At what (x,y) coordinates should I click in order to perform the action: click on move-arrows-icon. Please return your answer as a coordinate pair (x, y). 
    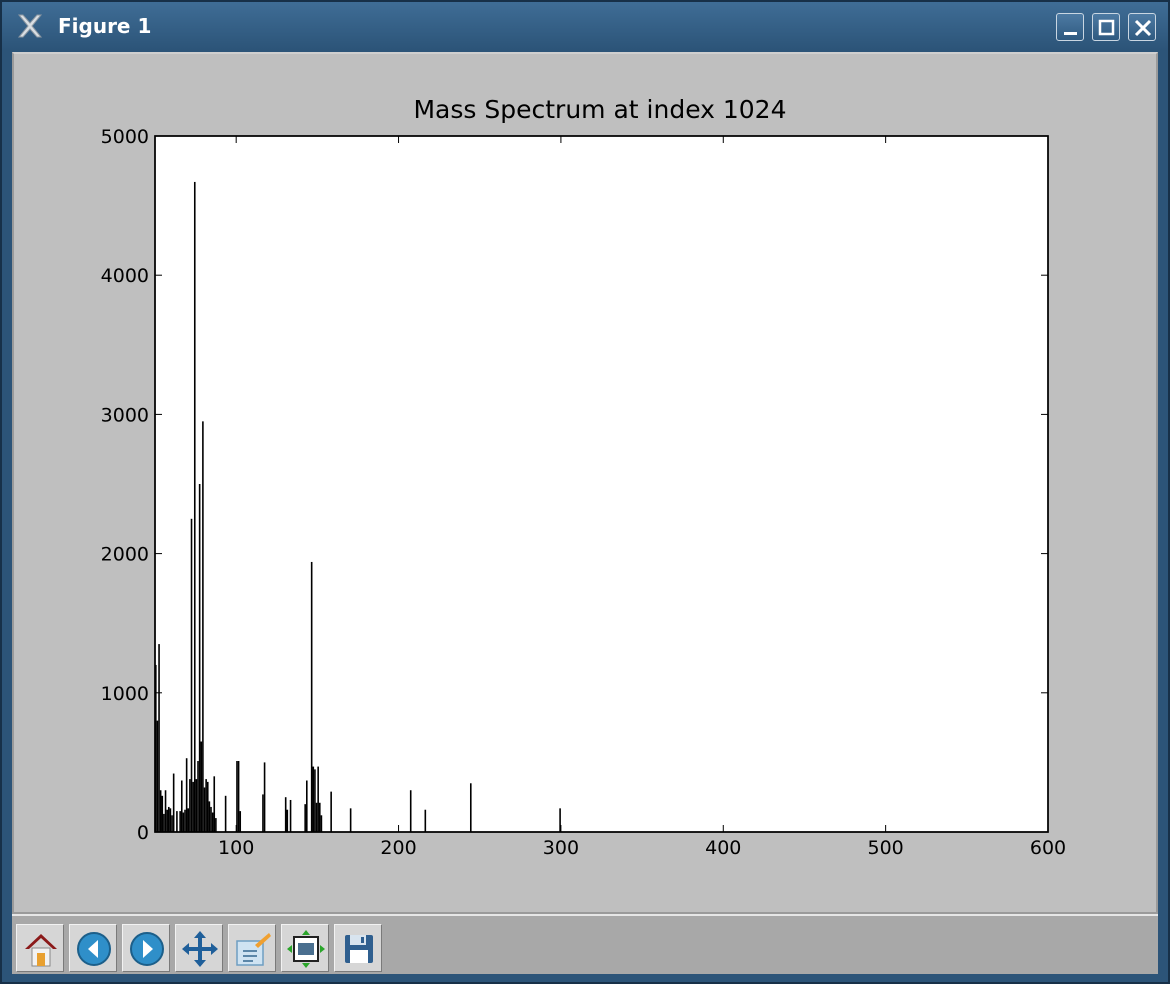
    Looking at the image, I should click on (200, 949).